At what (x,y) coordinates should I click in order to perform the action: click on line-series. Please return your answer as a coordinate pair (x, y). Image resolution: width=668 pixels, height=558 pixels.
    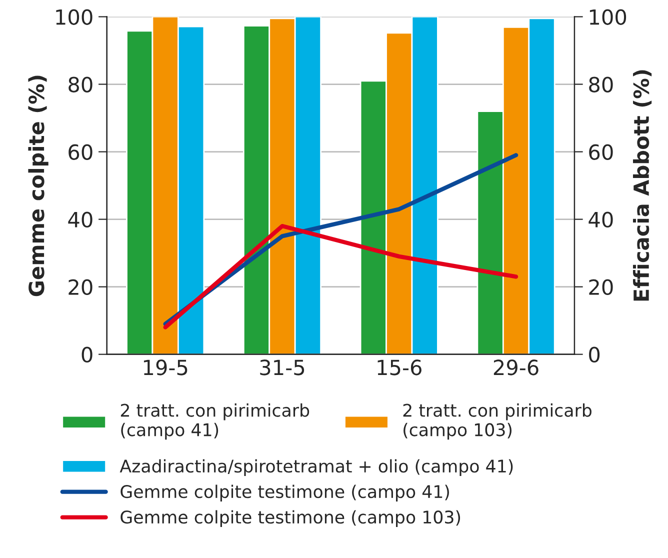
    Looking at the image, I should click on (340, 277).